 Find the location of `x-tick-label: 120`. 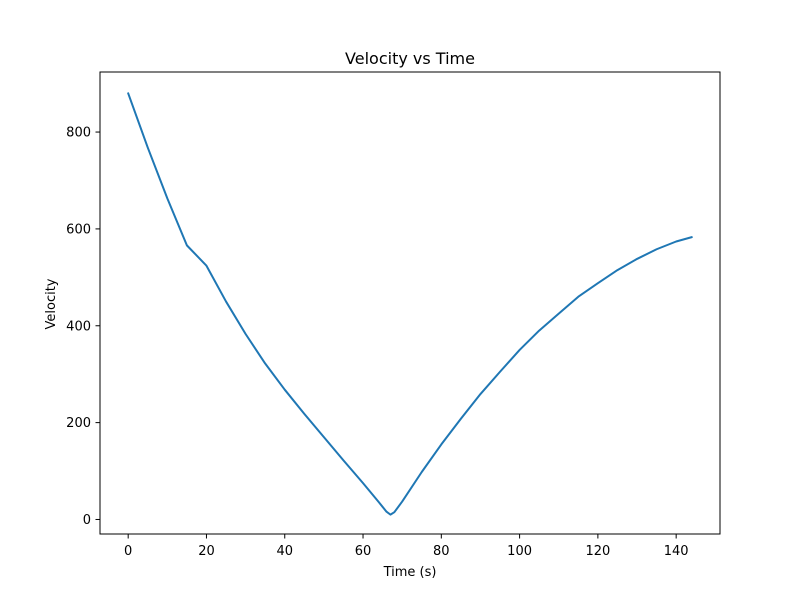

x-tick-label: 120 is located at coordinates (597, 551).